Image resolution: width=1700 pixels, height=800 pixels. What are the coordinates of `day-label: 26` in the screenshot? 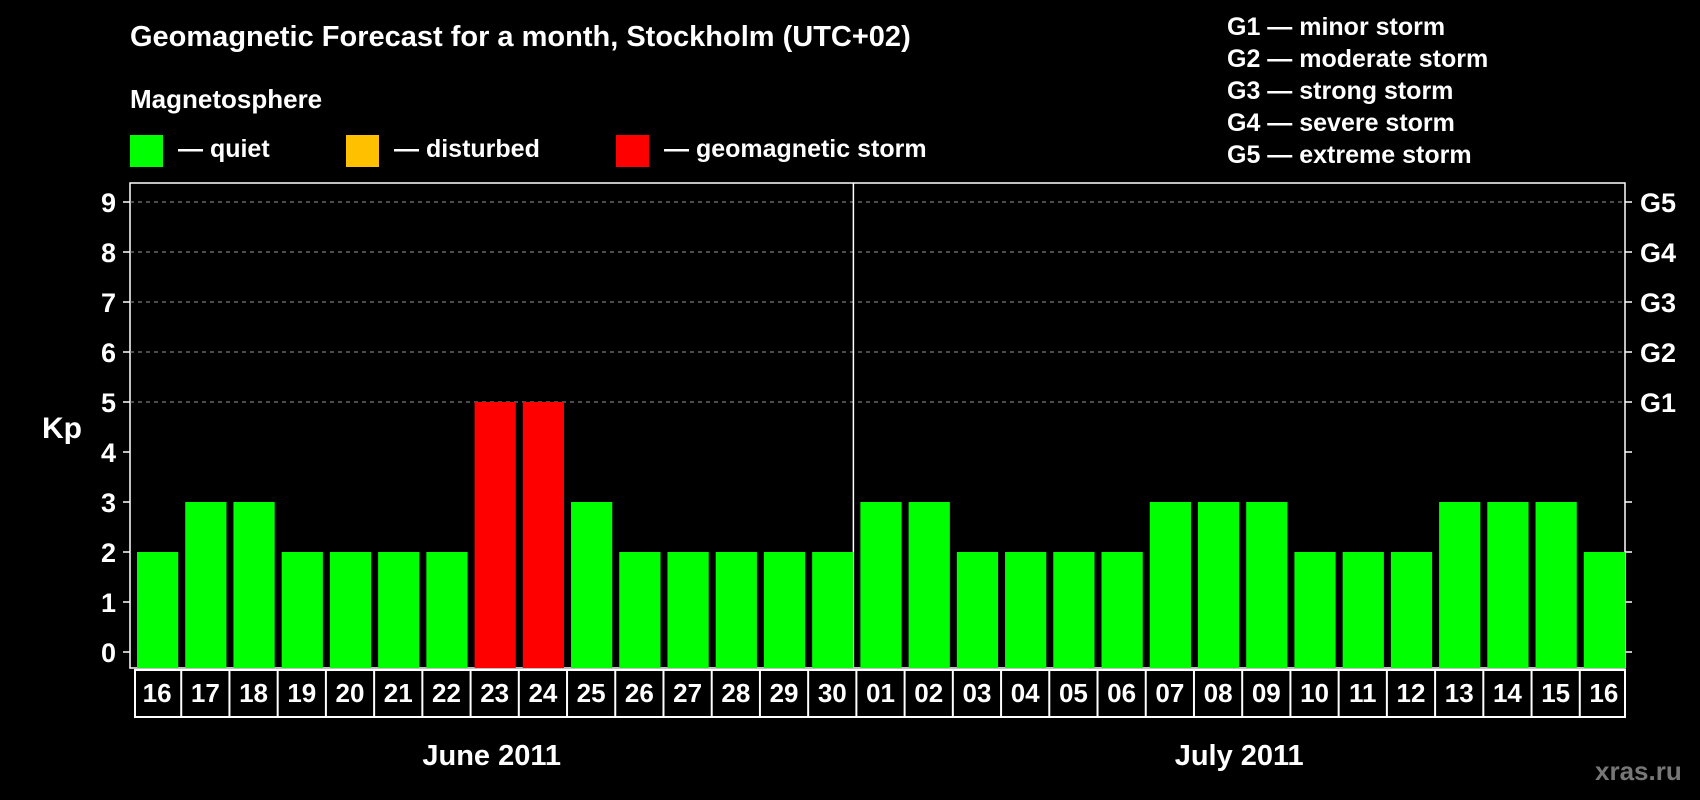 It's located at (639, 693).